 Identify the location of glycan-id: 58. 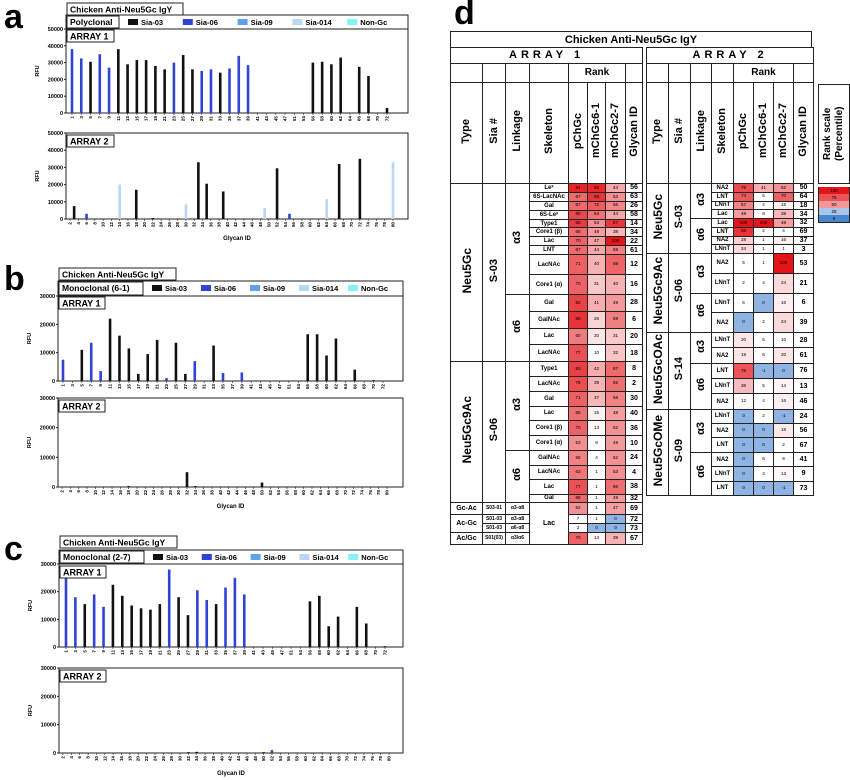
(634, 214).